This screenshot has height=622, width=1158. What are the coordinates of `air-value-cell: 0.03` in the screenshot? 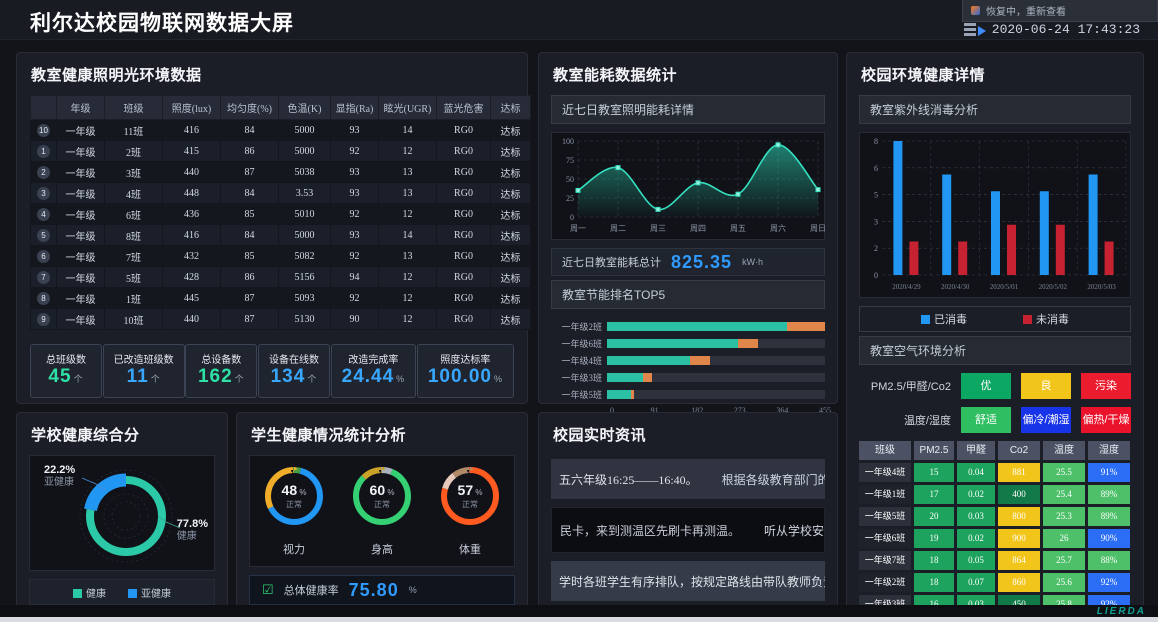 It's located at (976, 516).